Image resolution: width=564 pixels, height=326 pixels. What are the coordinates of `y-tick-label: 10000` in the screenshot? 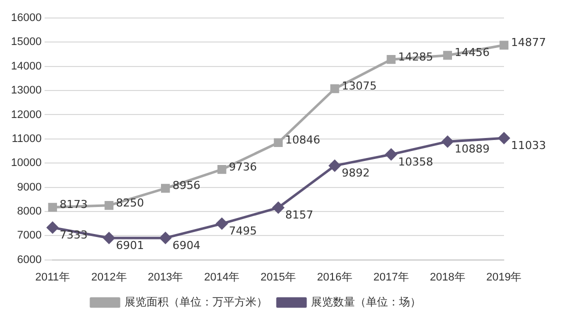 It's located at (26, 163).